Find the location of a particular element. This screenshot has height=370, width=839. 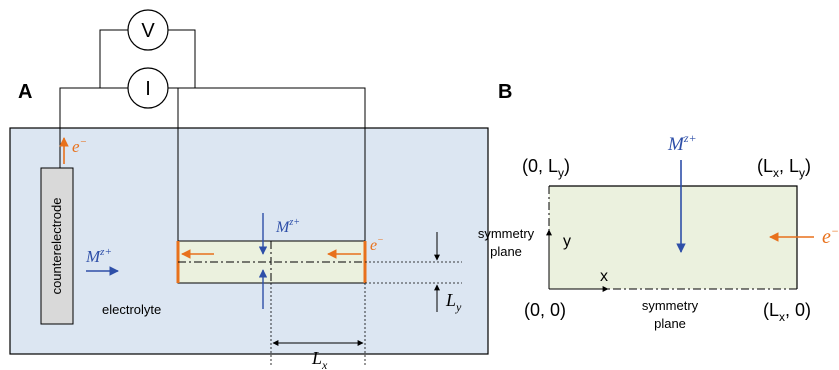

voltmeter is located at coordinates (148, 30).